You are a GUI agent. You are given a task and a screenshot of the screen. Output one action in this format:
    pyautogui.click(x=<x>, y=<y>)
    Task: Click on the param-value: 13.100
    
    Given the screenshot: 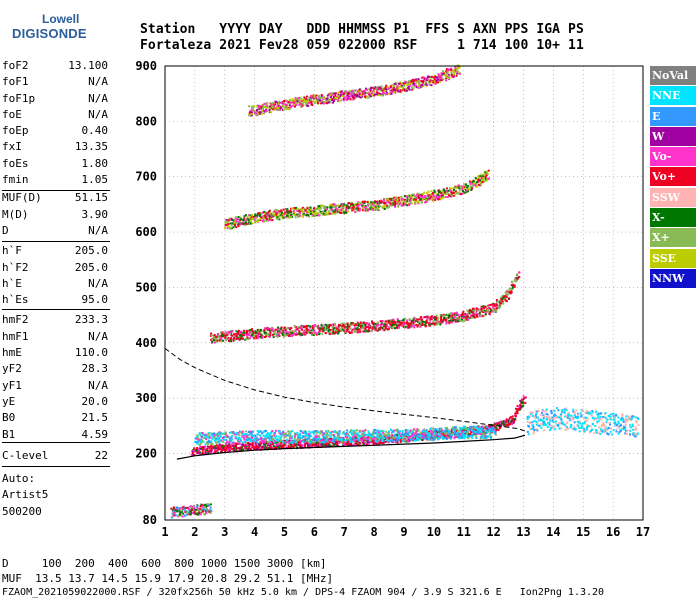 What is the action you would take?
    pyautogui.click(x=88, y=65)
    